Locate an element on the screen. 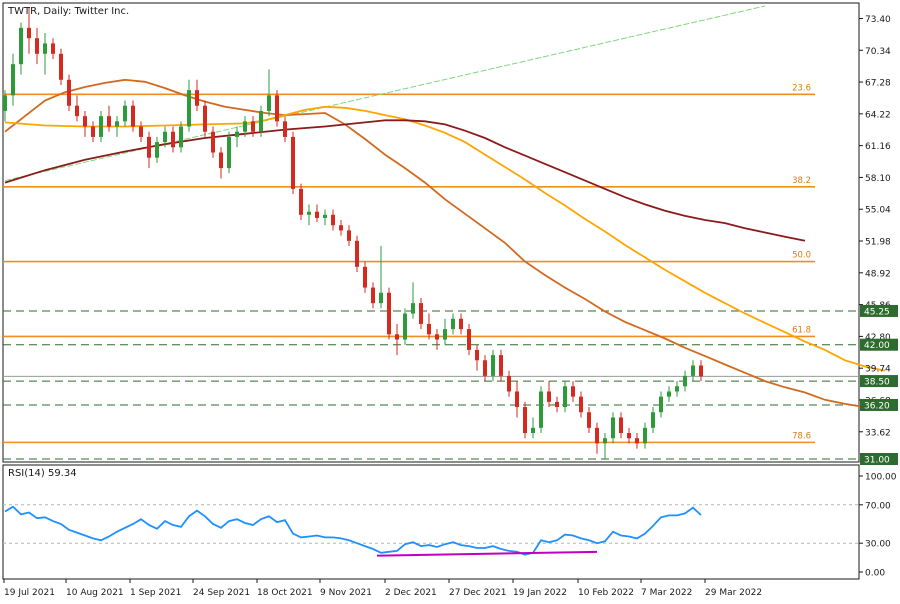 The height and width of the screenshot is (604, 900). price-tick-label: 67.28 is located at coordinates (878, 84).